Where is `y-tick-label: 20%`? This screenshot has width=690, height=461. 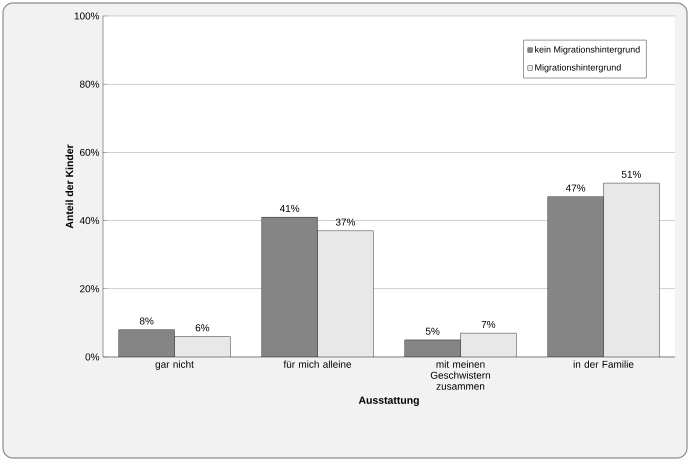
y-tick-label: 20% is located at coordinates (90, 288).